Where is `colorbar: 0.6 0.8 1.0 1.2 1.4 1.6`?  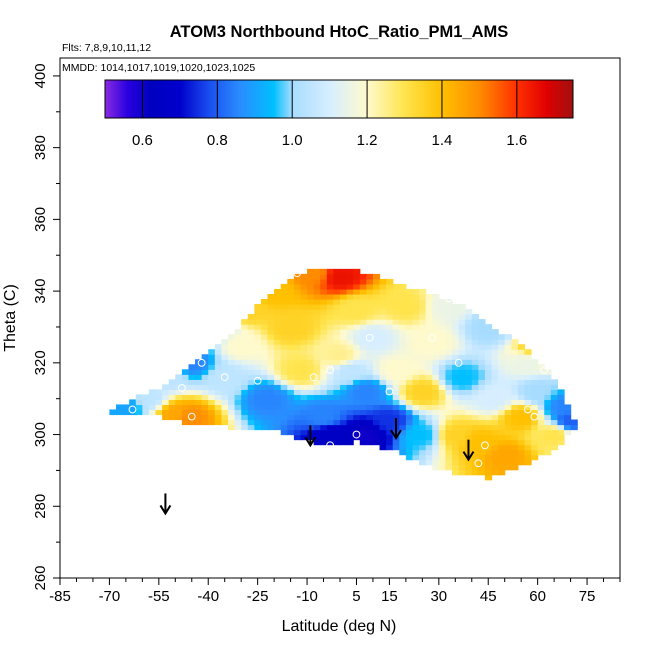 colorbar: 0.6 0.8 1.0 1.2 1.4 1.6 is located at coordinates (339, 114).